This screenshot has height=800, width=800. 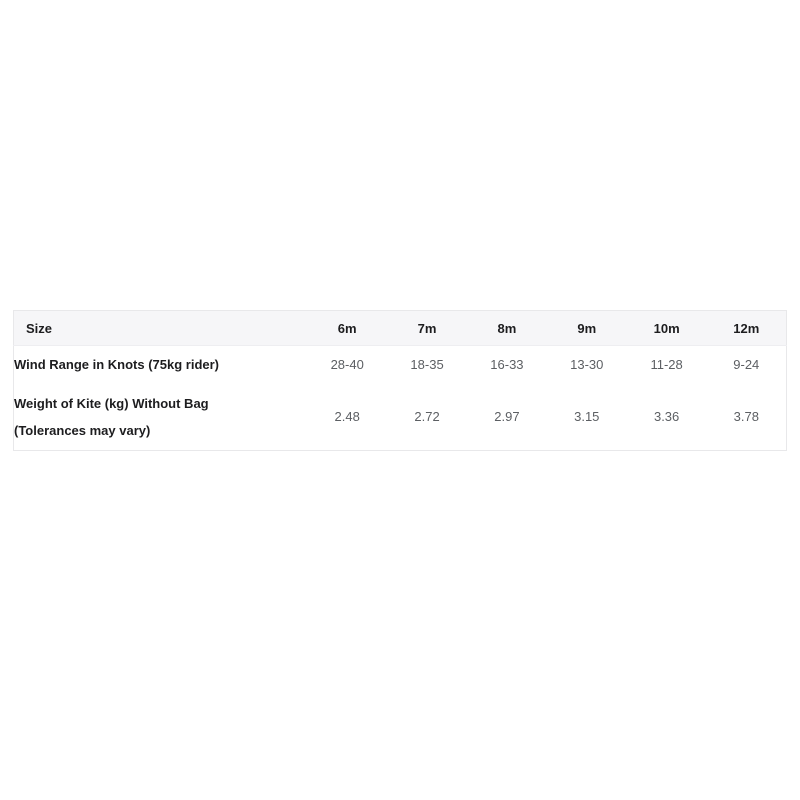 What do you see at coordinates (82, 430) in the screenshot?
I see `row-label-weight-note: (Tolerances may vary)` at bounding box center [82, 430].